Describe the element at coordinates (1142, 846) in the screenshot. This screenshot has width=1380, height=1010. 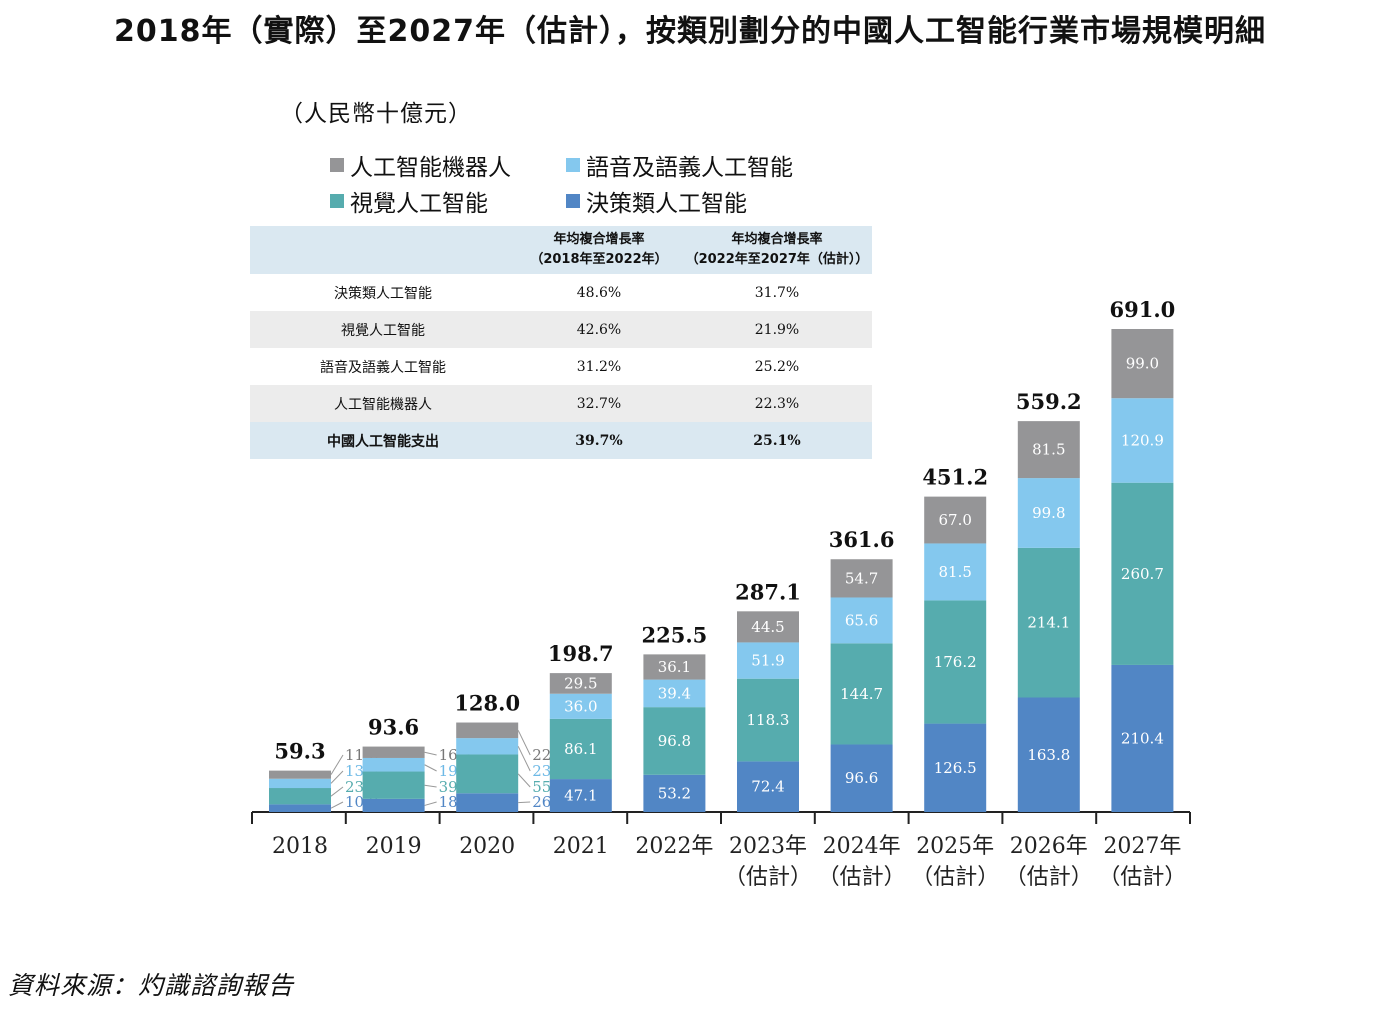
I see `x-tick-label: 2027年` at that location.